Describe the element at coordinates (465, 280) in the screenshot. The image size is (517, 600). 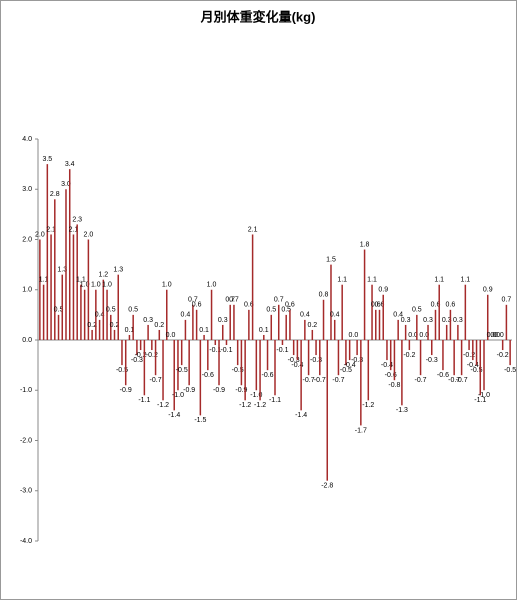
I see `data-label: 1.1` at that location.